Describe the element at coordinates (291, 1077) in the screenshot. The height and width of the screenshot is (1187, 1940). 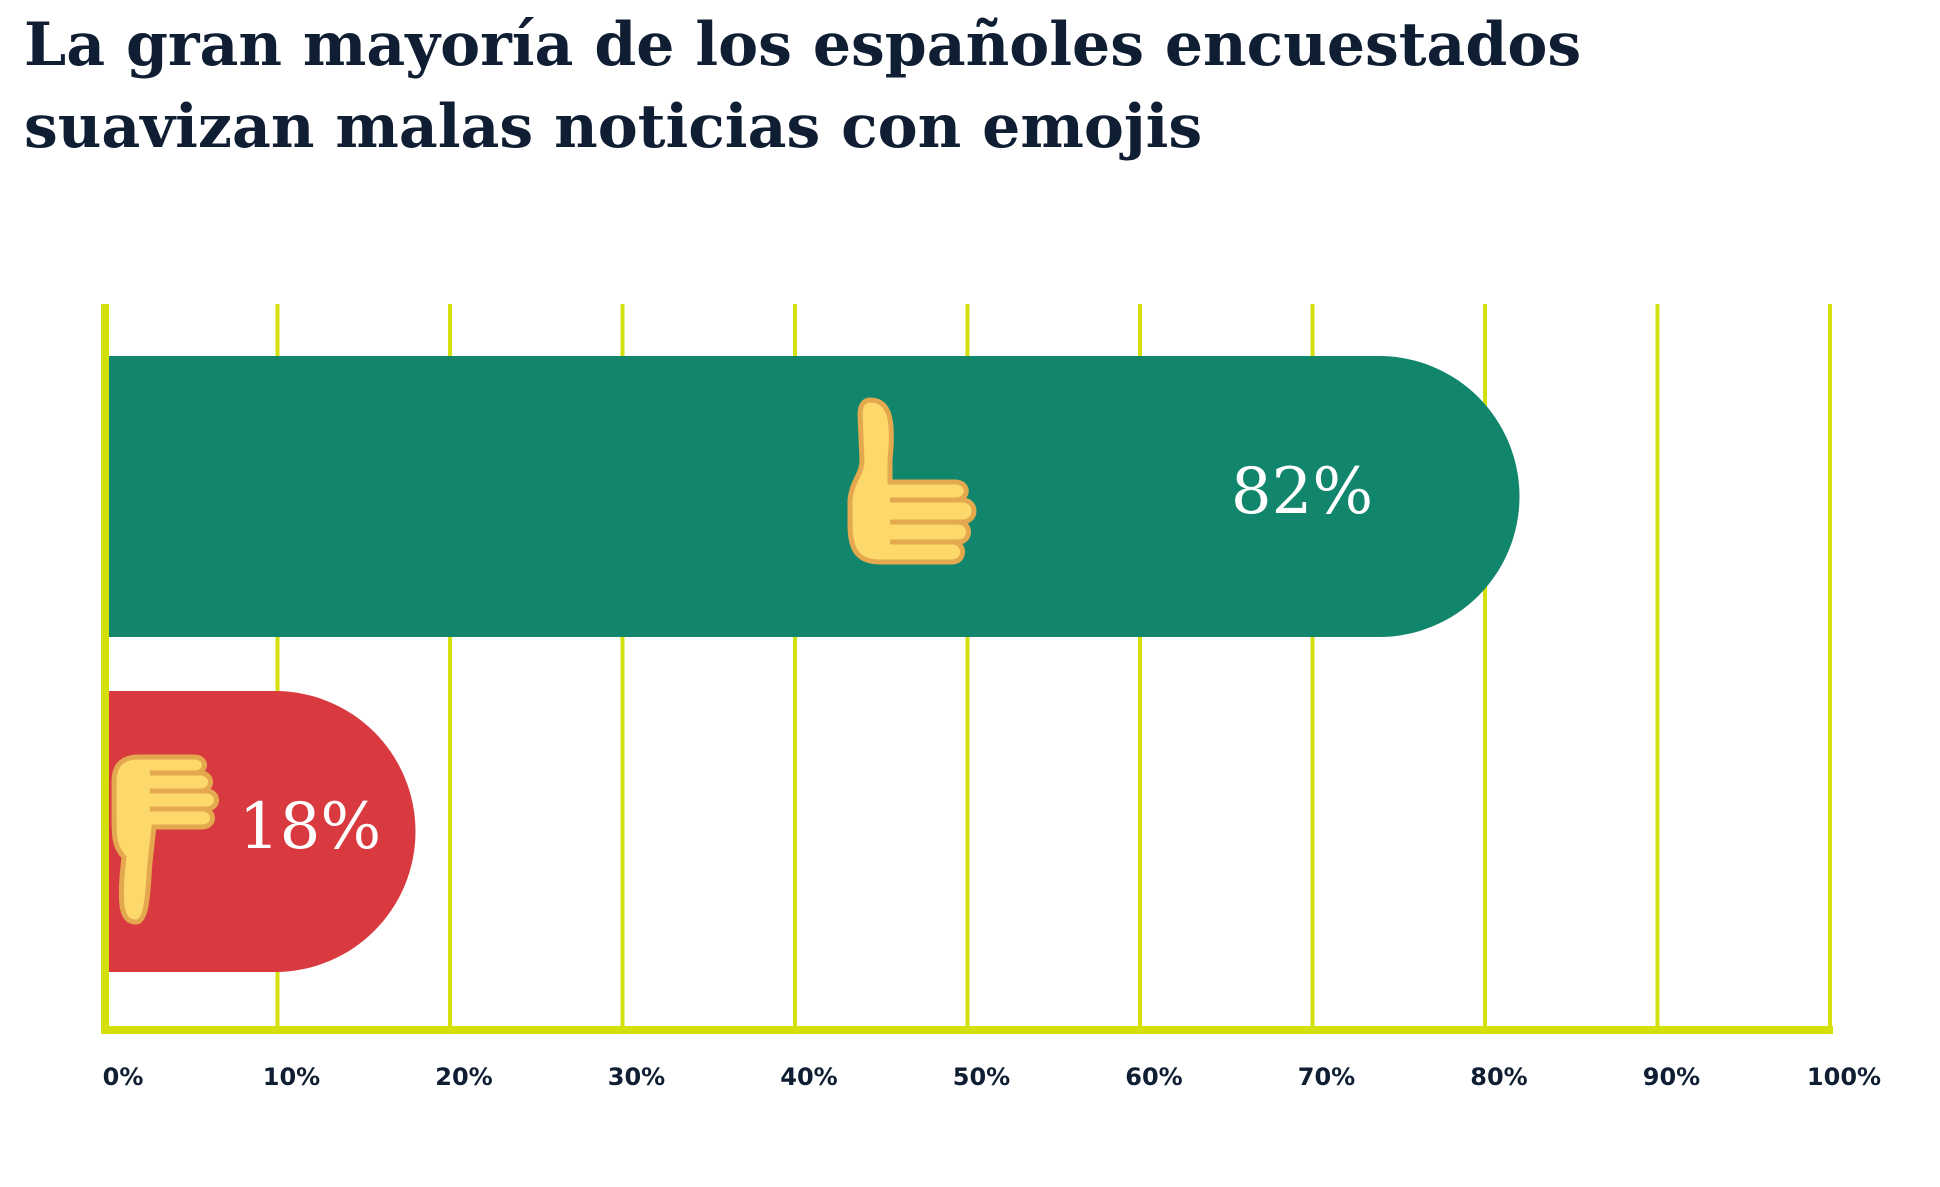
I see `x-tick-label: 10%` at that location.